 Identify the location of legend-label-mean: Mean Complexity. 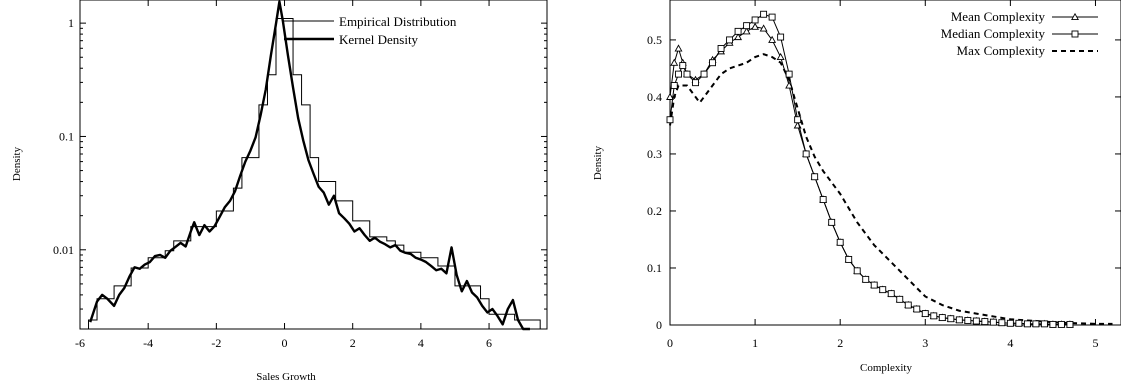
(998, 16).